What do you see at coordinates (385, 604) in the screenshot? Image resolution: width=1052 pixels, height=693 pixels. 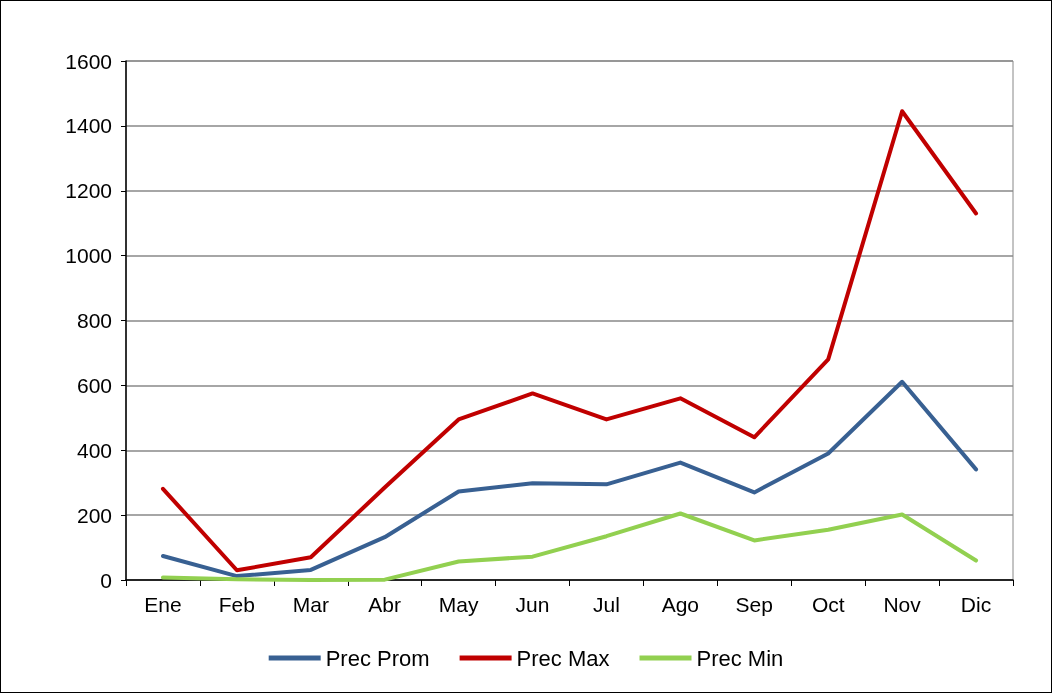 I see `x-tick-label: Abr` at bounding box center [385, 604].